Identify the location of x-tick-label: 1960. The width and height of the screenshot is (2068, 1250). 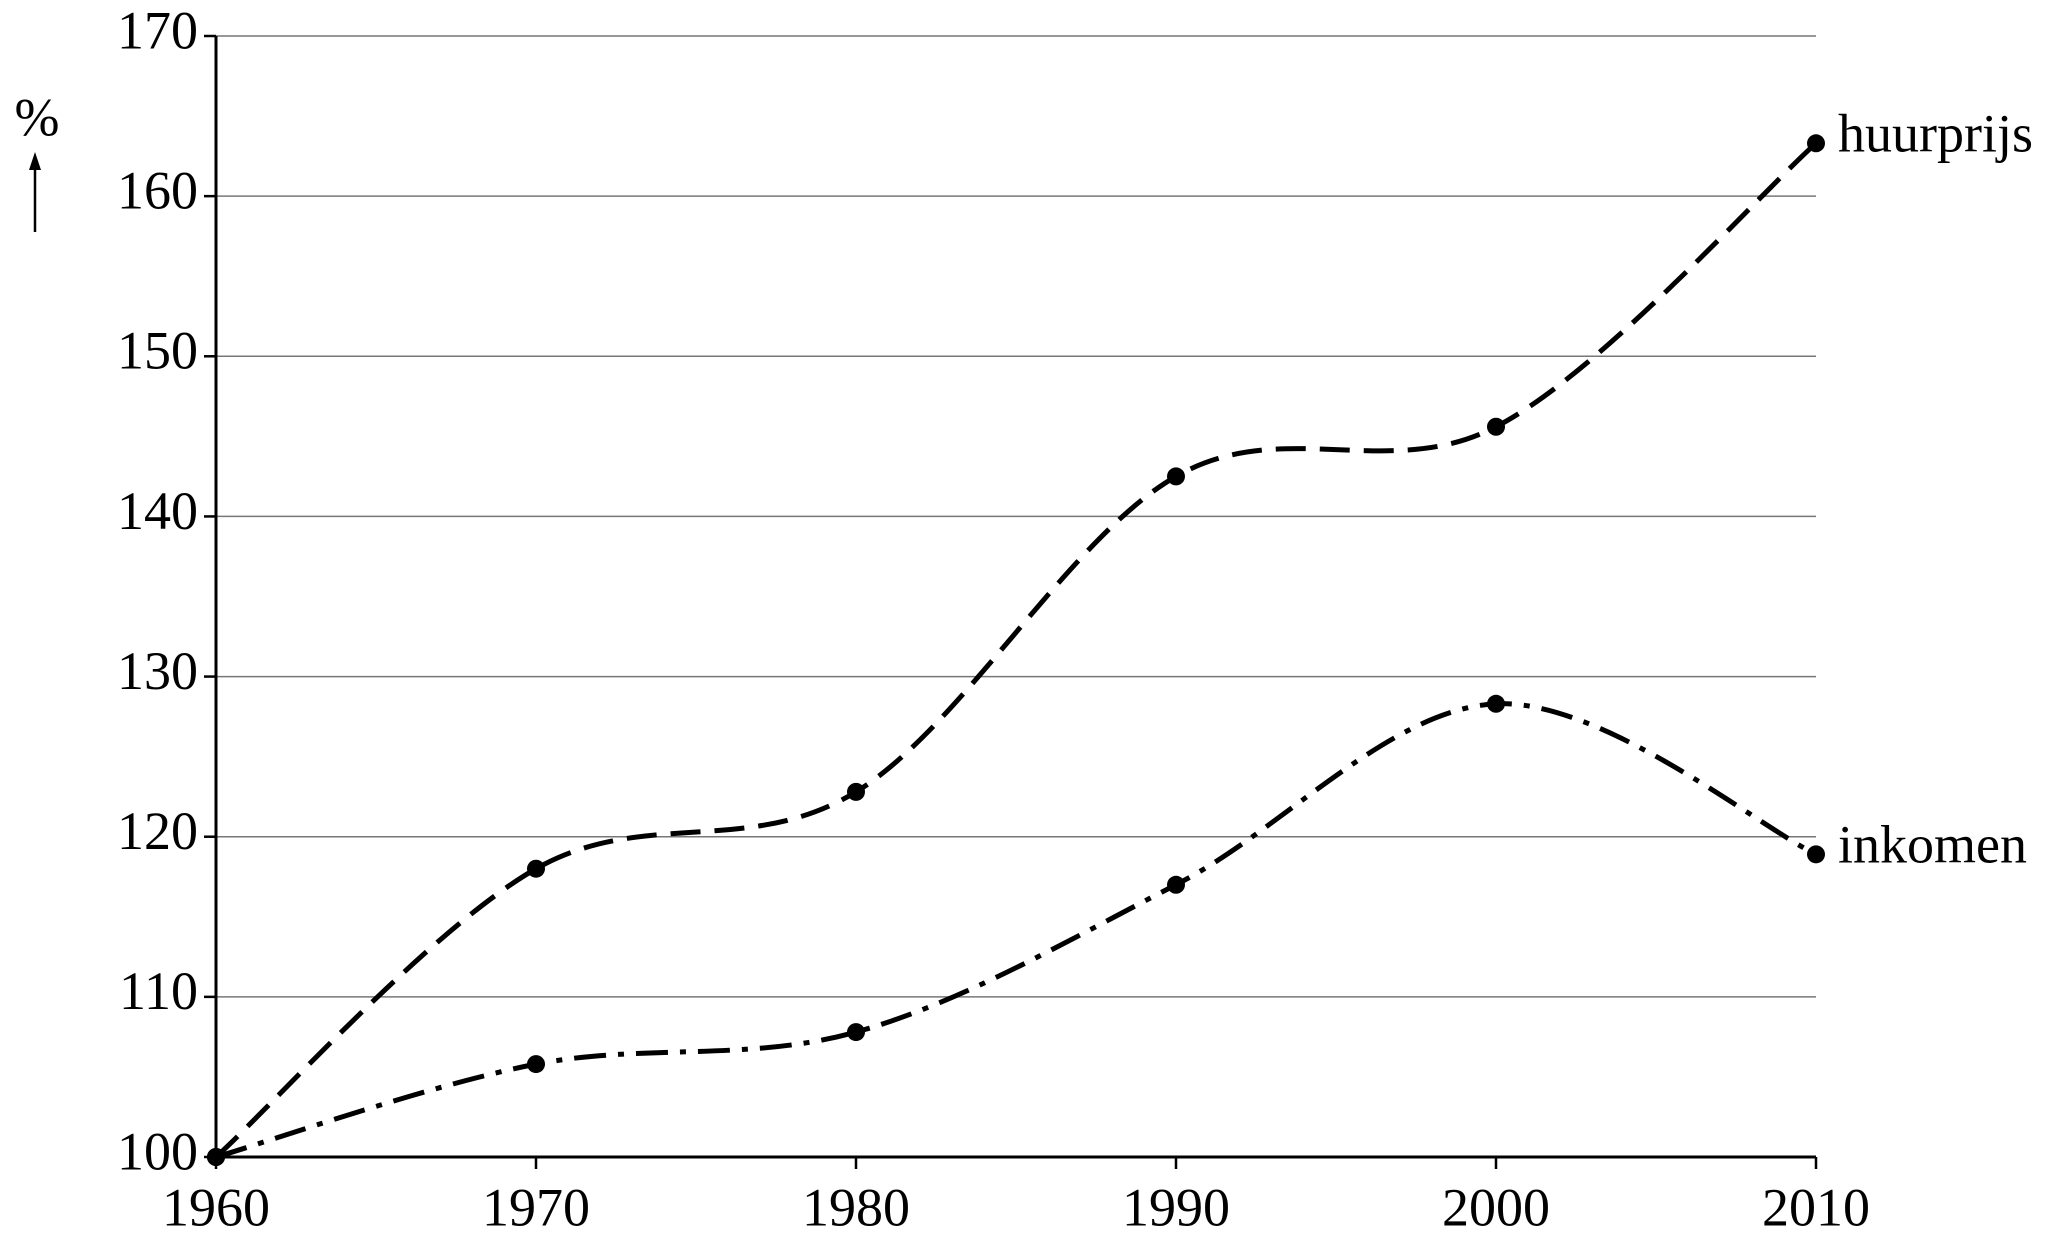
(216, 1207).